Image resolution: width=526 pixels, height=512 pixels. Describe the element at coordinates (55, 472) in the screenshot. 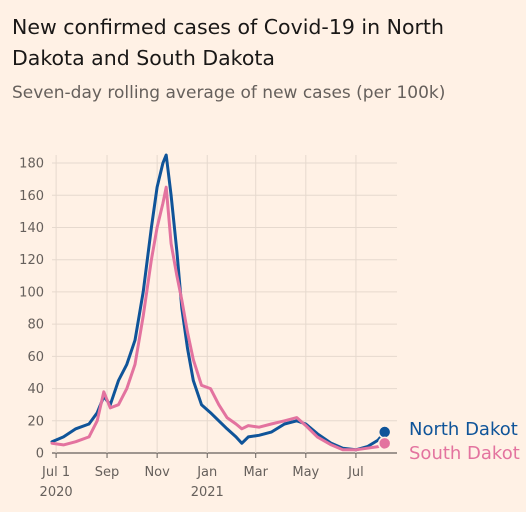

I see `x-tick-label: Jul 1` at that location.